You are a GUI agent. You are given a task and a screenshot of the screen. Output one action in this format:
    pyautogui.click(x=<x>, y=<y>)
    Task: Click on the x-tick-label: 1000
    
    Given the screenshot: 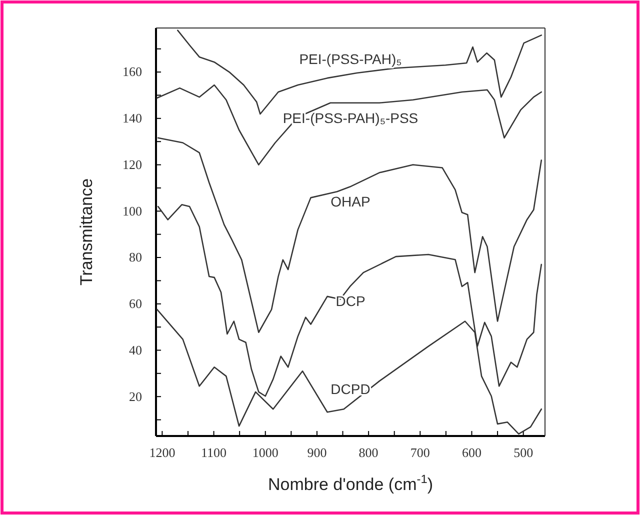 What is the action you would take?
    pyautogui.click(x=265, y=452)
    